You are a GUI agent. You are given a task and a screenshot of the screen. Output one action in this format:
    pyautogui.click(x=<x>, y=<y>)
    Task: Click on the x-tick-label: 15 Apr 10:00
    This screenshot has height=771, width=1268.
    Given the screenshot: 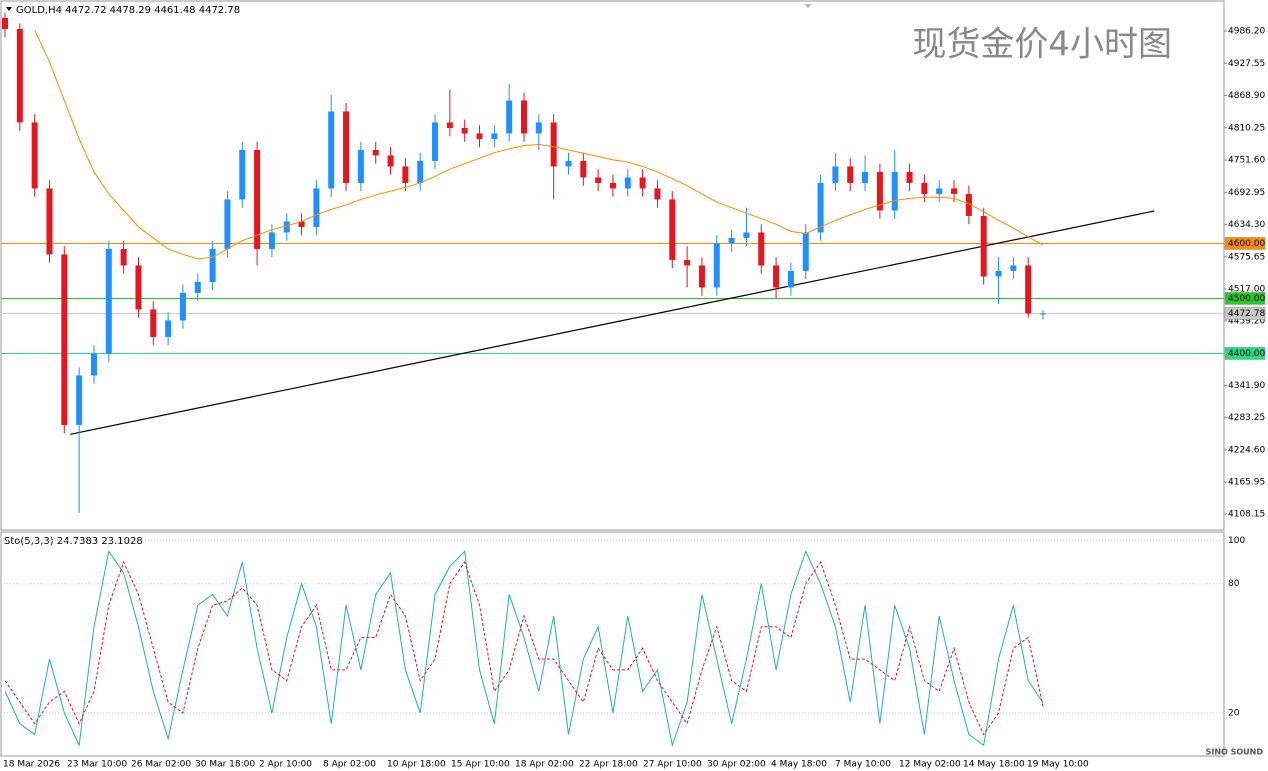 What is the action you would take?
    pyautogui.click(x=480, y=765)
    